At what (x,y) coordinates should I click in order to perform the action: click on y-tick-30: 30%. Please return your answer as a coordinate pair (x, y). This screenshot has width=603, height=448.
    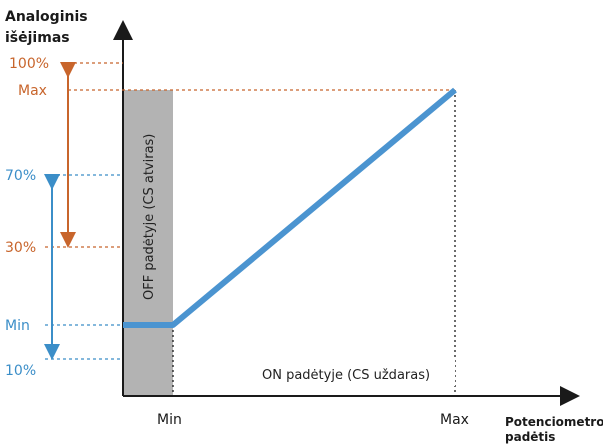
    Looking at the image, I should click on (20, 248).